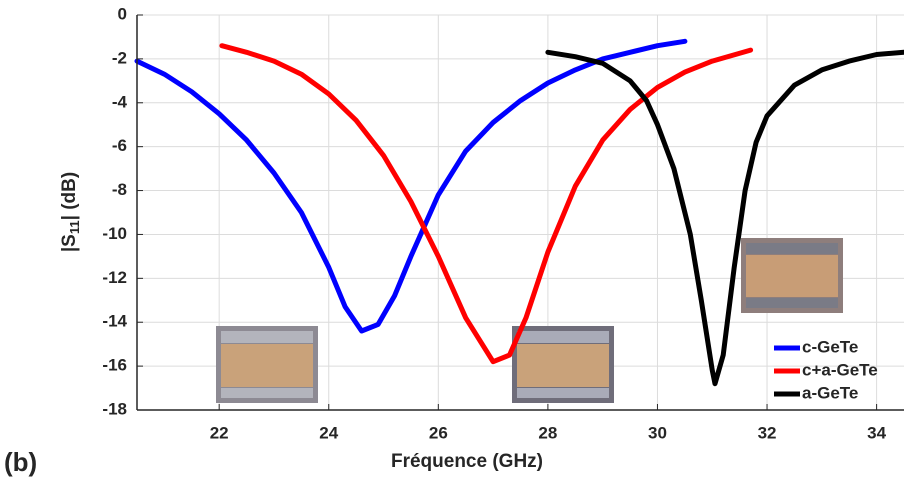 This screenshot has width=904, height=482. What do you see at coordinates (467, 461) in the screenshot?
I see `x-axis-label: Fréquence (GHz)` at bounding box center [467, 461].